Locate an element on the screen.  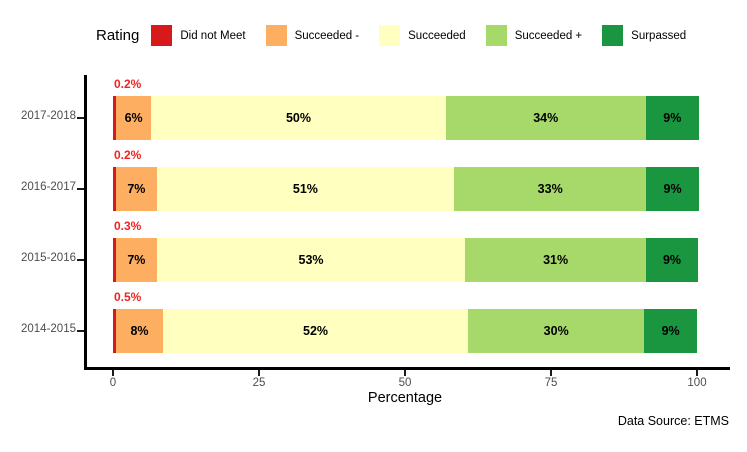
bar-segment: 33% is located at coordinates (550, 189).